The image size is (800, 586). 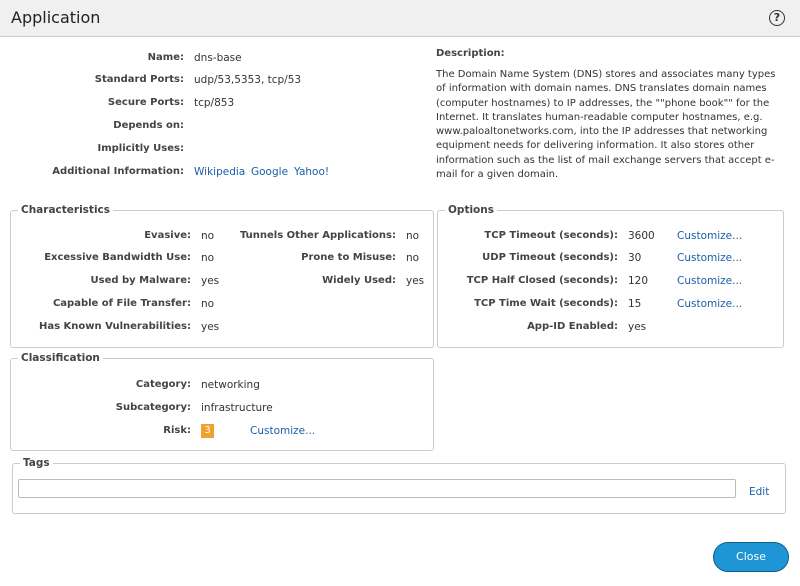 What do you see at coordinates (56, 17) in the screenshot?
I see `dialog-title: Application` at bounding box center [56, 17].